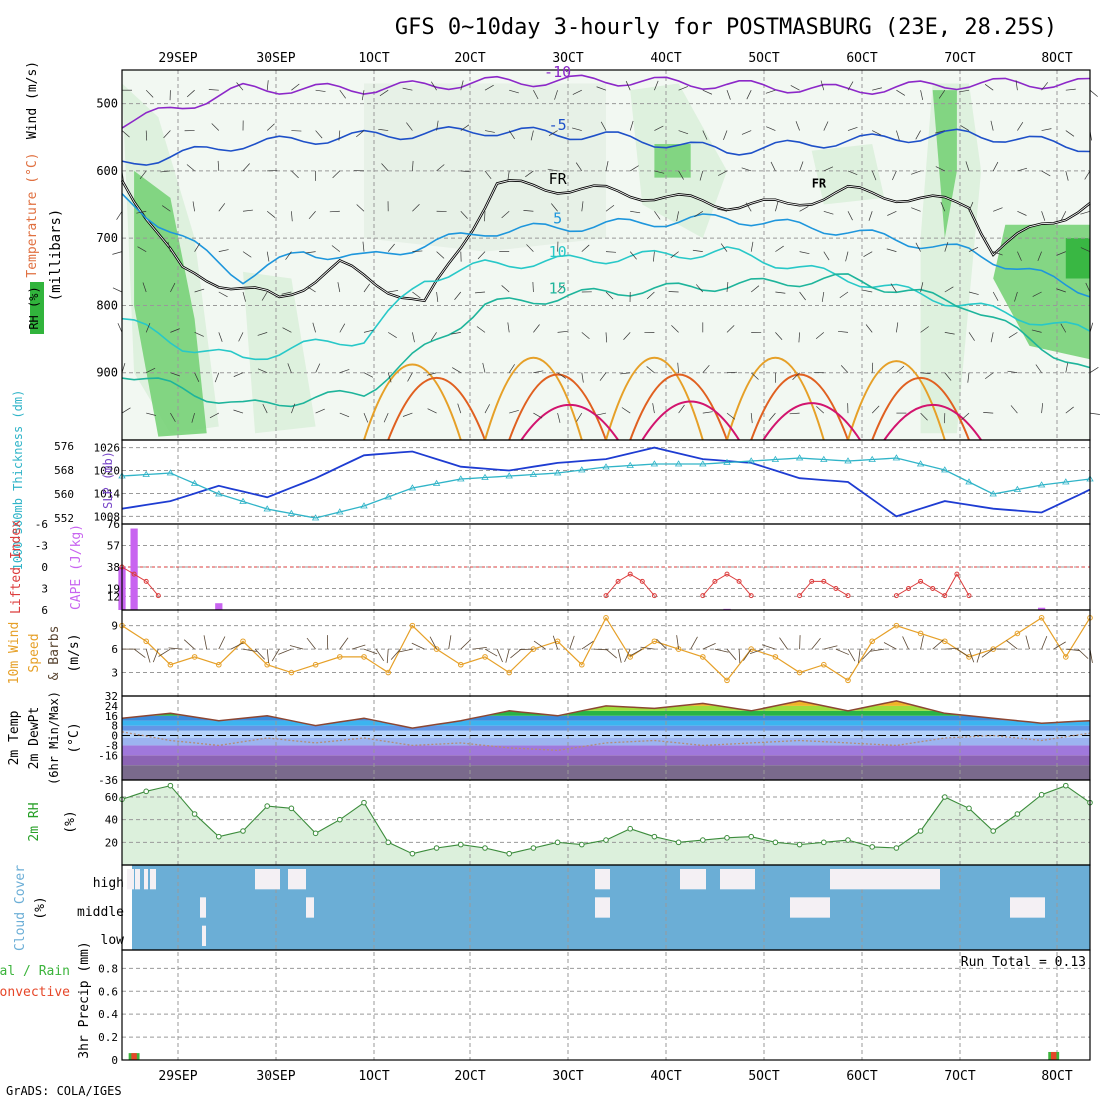 The height and width of the screenshot is (1100, 1100). Describe the element at coordinates (34, 738) in the screenshot. I see `temp2m-ylabel-2: 2m DewPt` at that location.